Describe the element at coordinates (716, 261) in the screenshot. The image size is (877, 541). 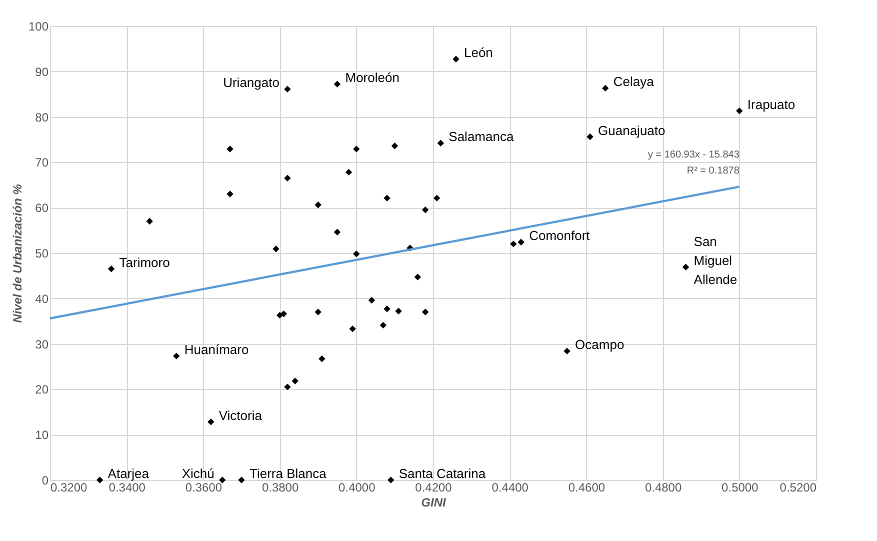
I see `annotation: San Miguel Allende` at that location.